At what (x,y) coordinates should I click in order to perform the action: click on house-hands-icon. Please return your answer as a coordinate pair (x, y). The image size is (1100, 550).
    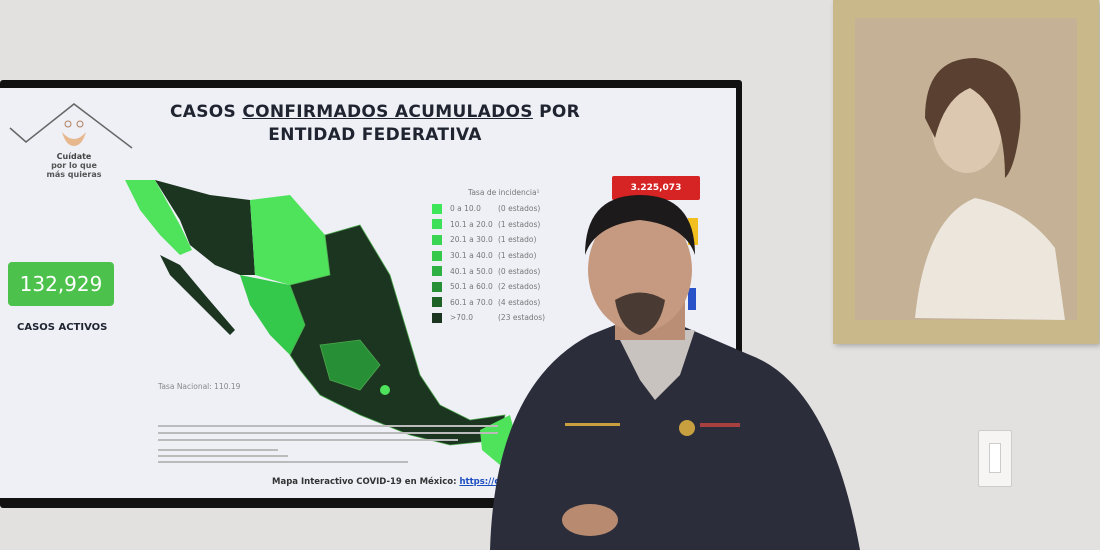
    Looking at the image, I should click on (71, 126).